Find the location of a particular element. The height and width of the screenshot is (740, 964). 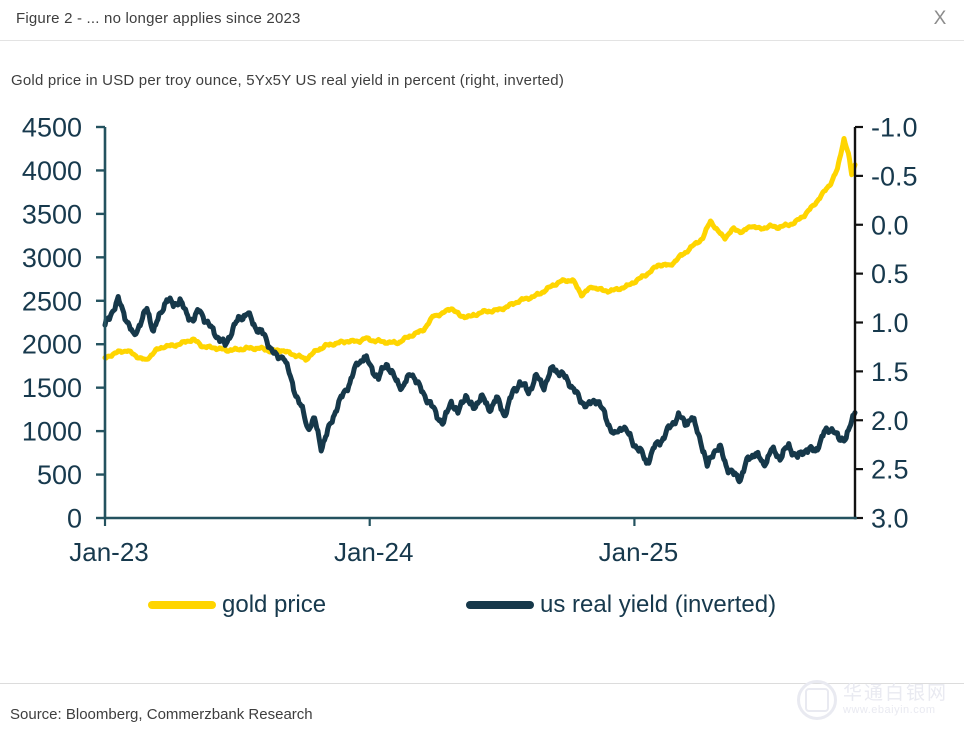

right-axis-tick-label: -1.0 is located at coordinates (894, 128).